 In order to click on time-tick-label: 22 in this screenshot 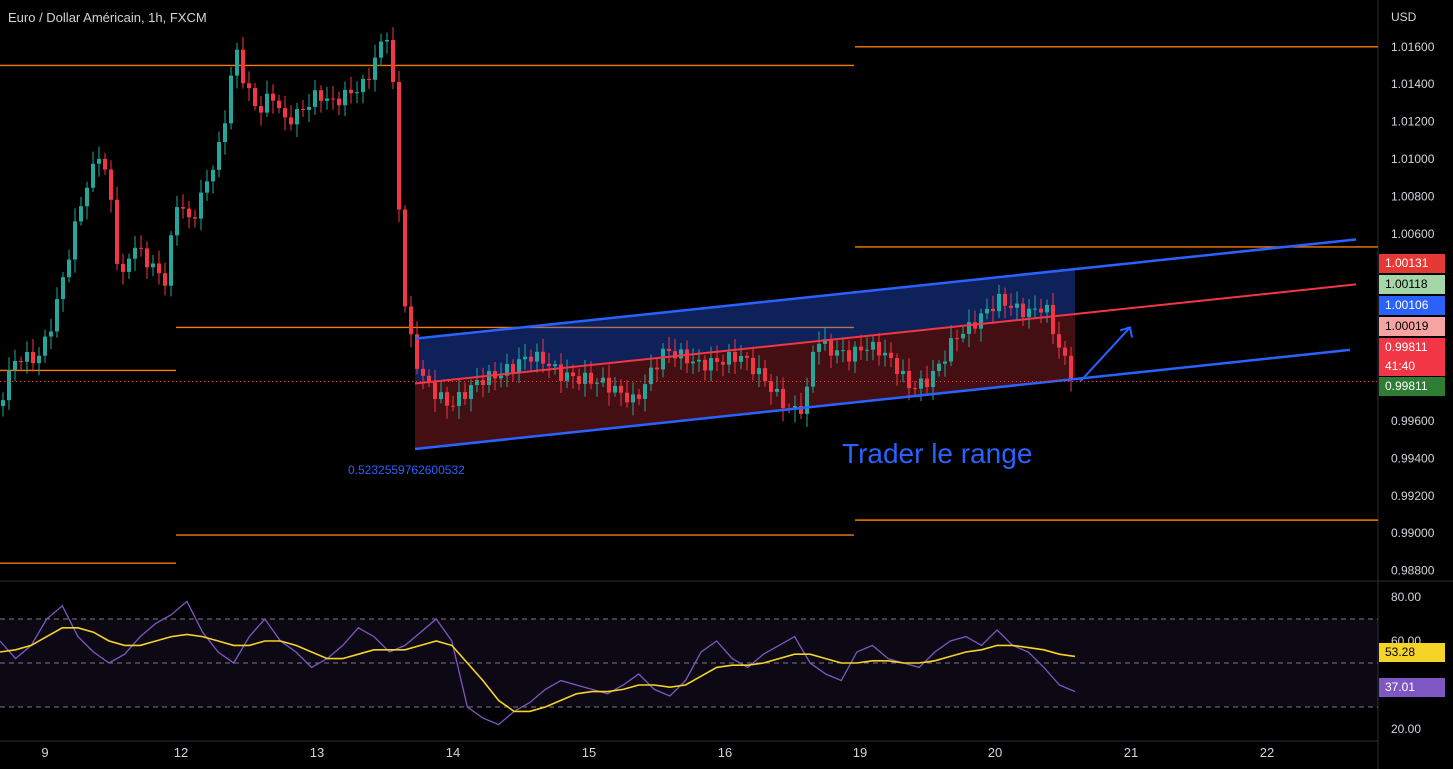, I will do `click(1267, 752)`.